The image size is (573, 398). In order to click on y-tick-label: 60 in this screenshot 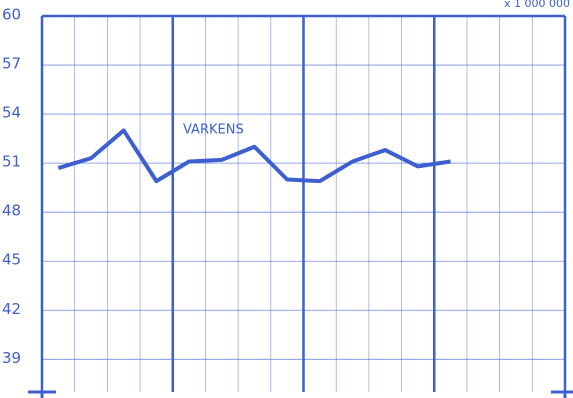, I will do `click(11, 15)`.